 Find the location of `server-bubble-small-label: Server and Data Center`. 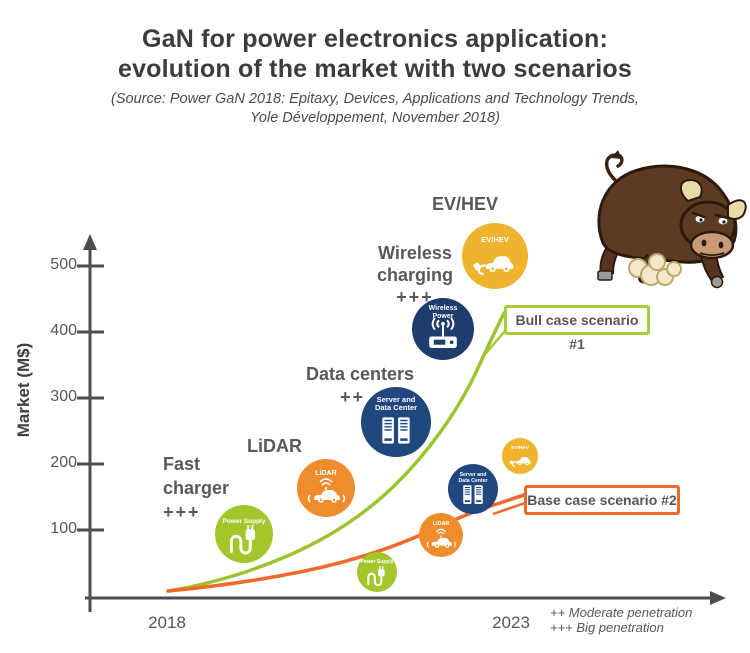

server-bubble-small-label: Server and Data Center is located at coordinates (473, 478).